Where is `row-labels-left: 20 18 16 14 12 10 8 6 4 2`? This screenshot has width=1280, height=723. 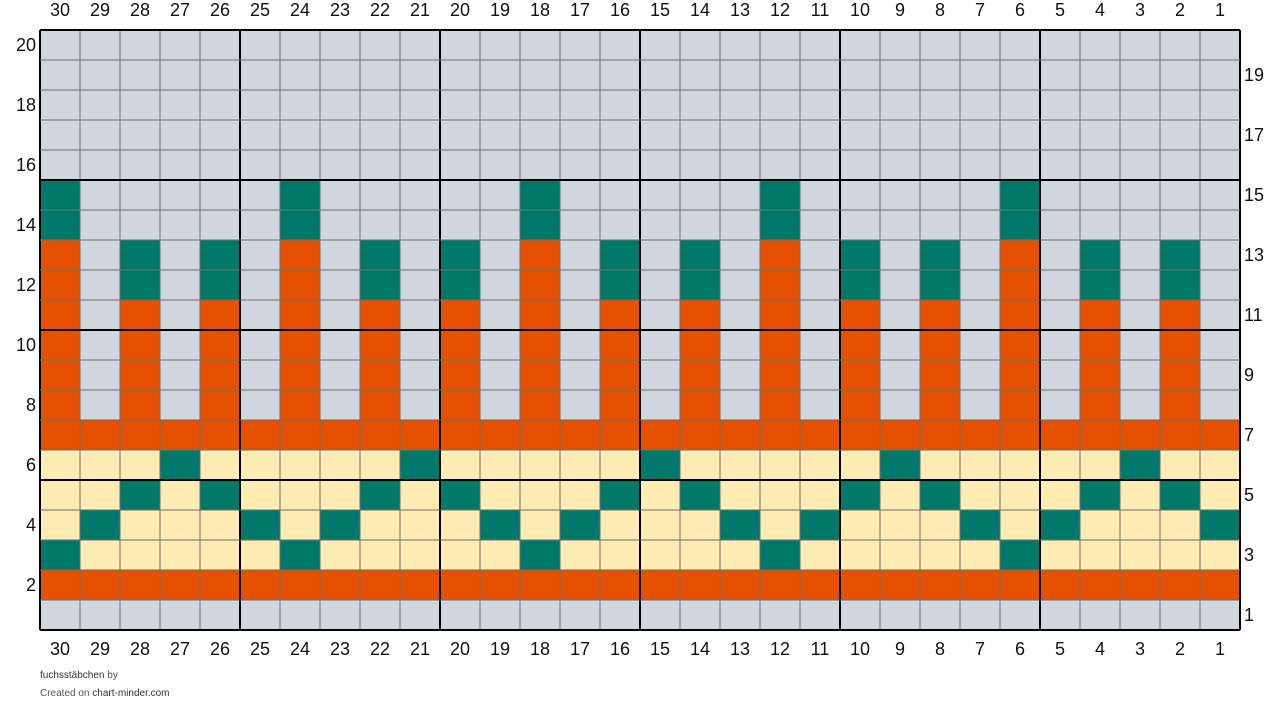
row-labels-left: 20 18 16 14 12 10 8 6 4 2 is located at coordinates (26, 315).